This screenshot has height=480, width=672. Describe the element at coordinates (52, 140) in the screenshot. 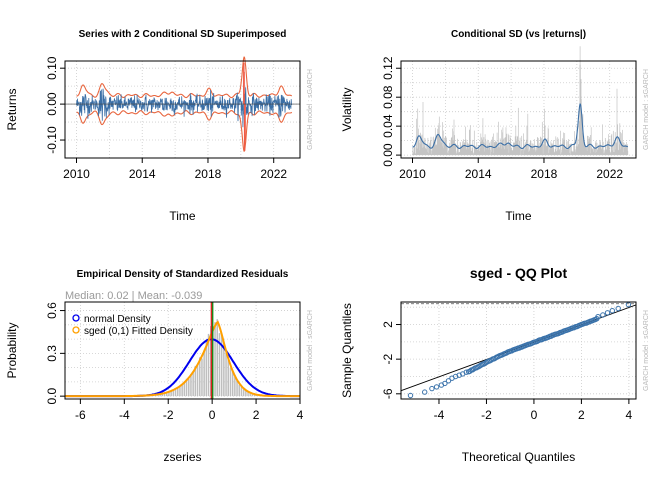

I see `y-tick-label: -0.10` at that location.